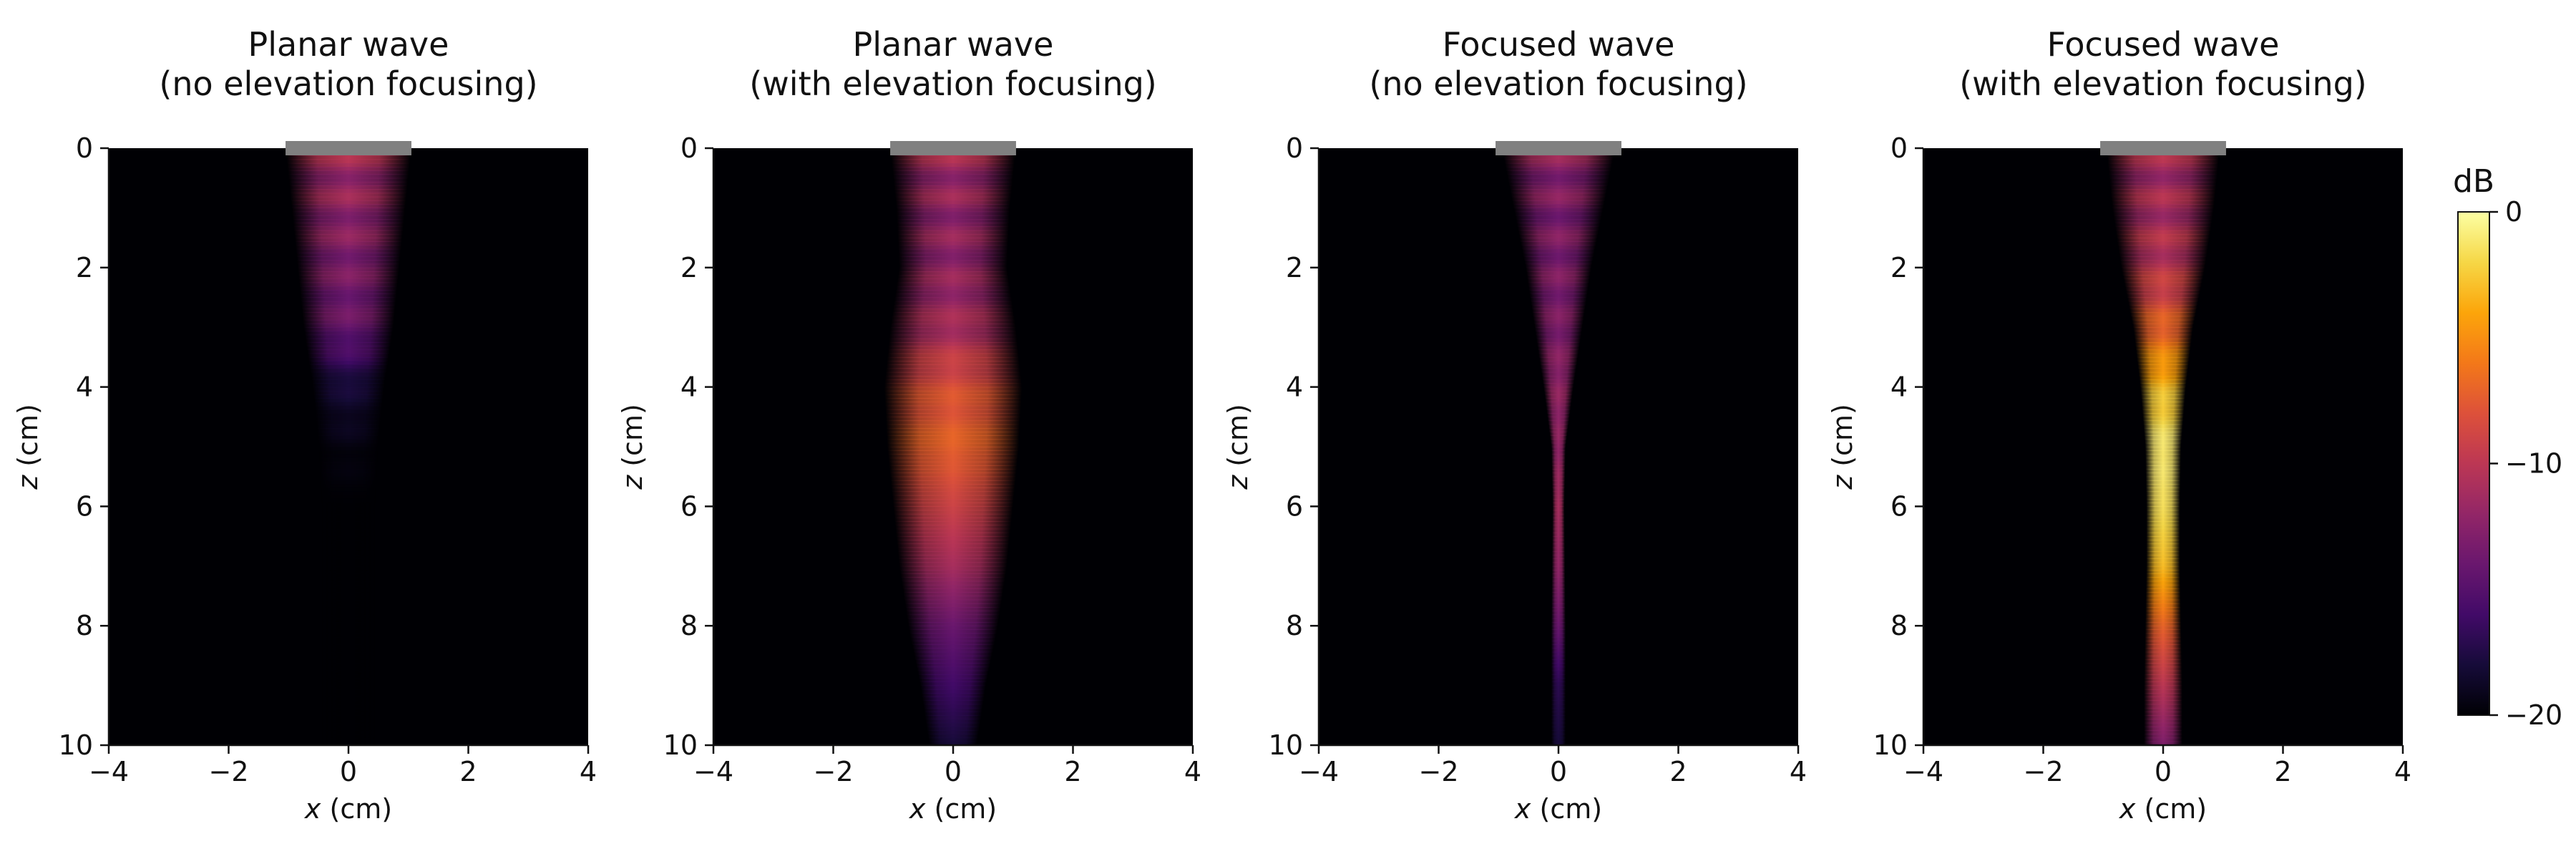 This screenshot has width=2576, height=859. Describe the element at coordinates (84, 387) in the screenshot. I see `y-tick-label: 4` at that location.